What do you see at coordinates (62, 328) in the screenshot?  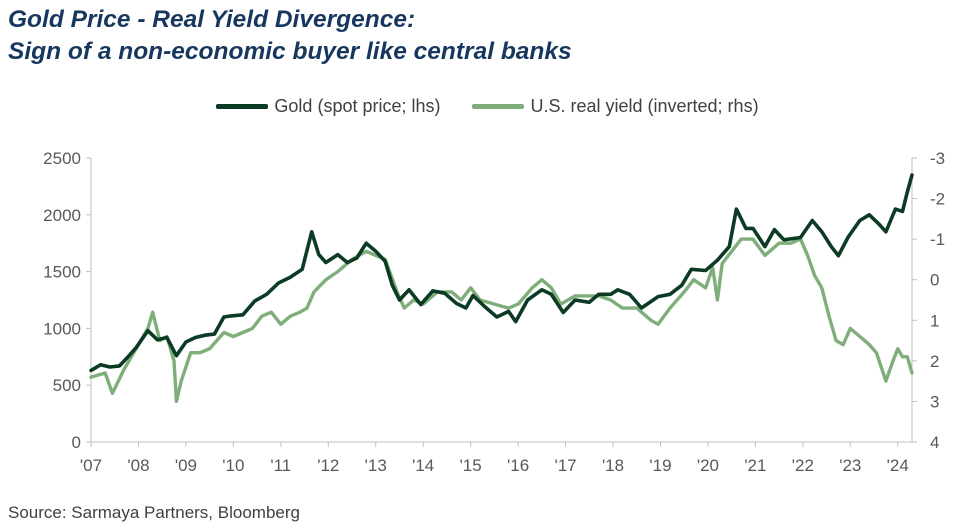 I see `y-left-tick-label: 1000` at bounding box center [62, 328].